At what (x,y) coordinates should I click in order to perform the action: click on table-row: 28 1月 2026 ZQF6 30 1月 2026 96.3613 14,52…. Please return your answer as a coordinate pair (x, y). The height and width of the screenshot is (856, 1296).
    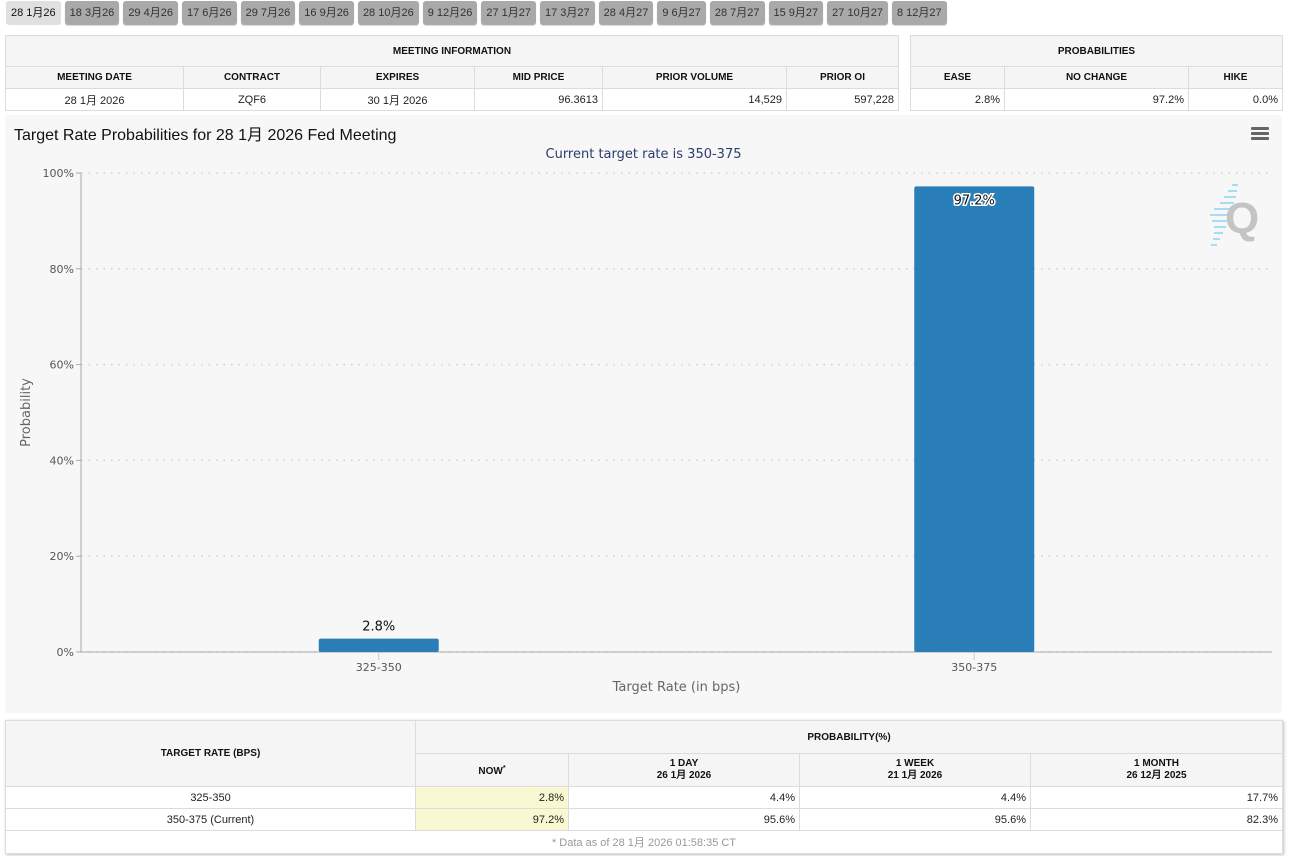
    Looking at the image, I should click on (452, 99).